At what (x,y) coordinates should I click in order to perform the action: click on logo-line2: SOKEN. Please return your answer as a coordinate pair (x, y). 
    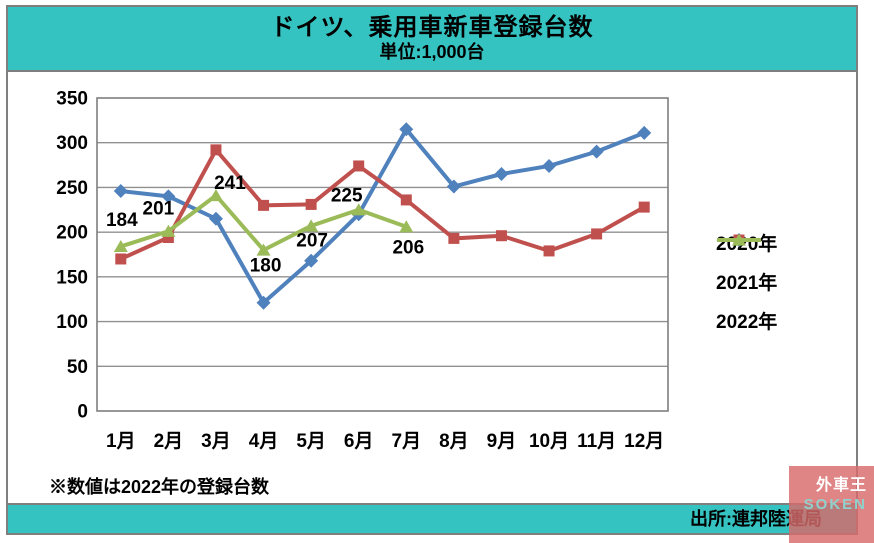
    Looking at the image, I should click on (835, 504).